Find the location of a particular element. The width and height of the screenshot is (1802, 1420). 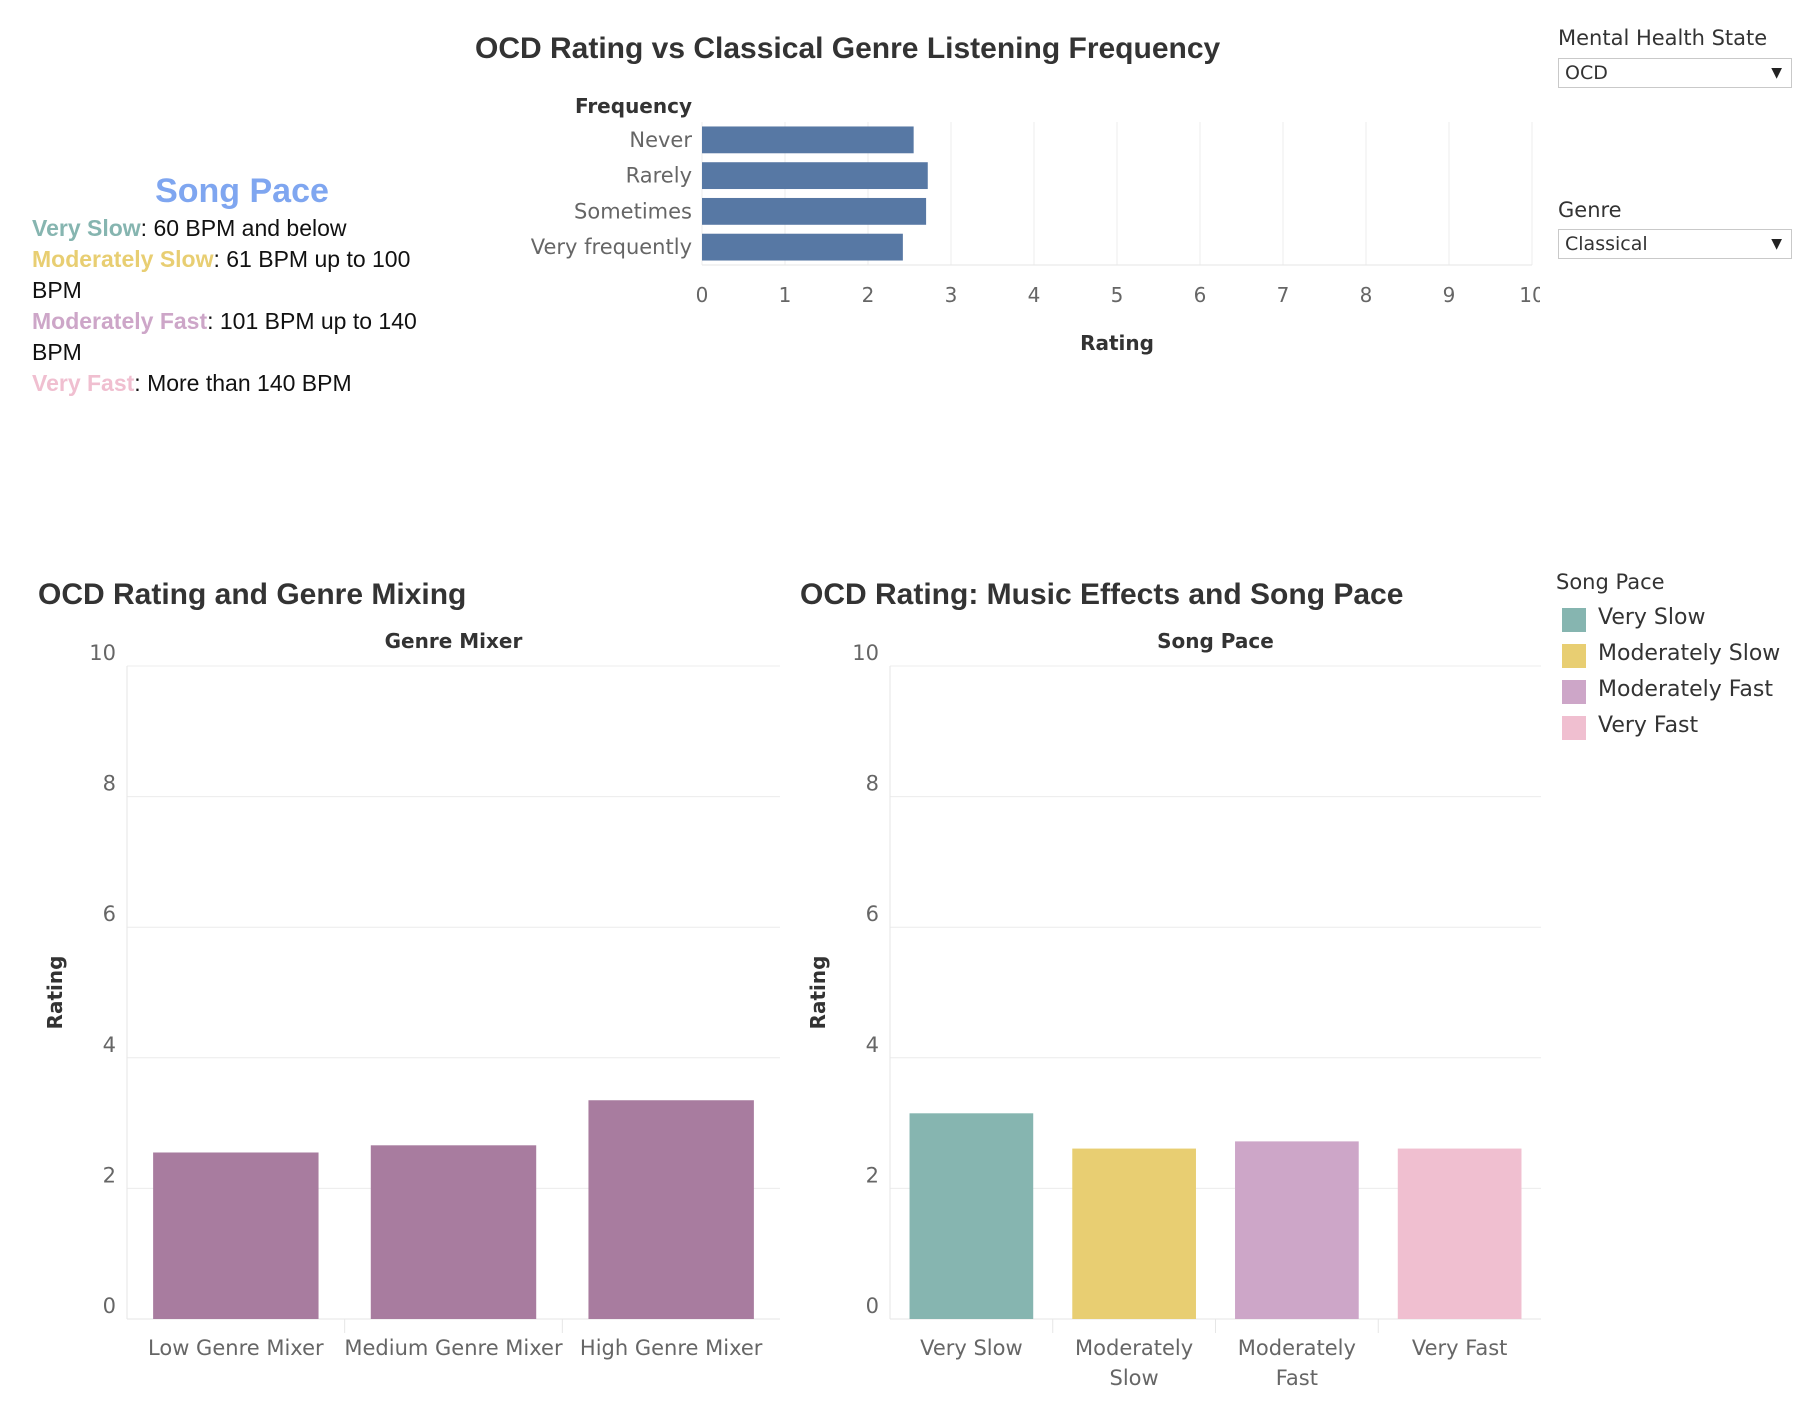

x-tick-label: 4 is located at coordinates (1034, 295).